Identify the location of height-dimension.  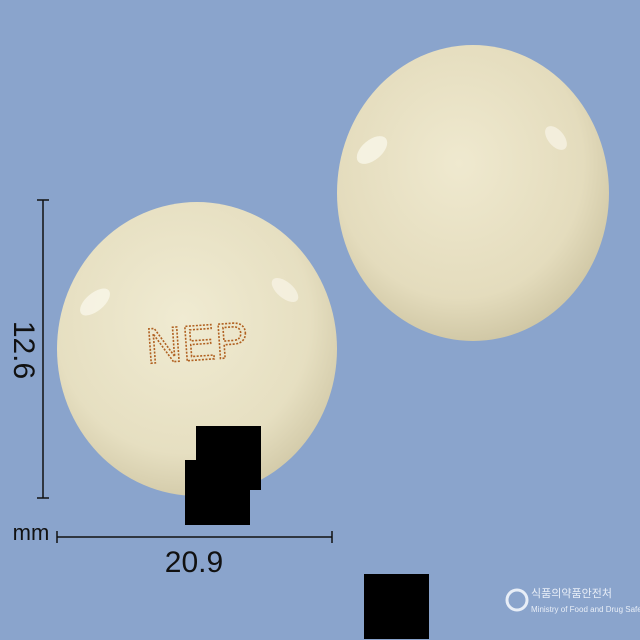
(43, 349).